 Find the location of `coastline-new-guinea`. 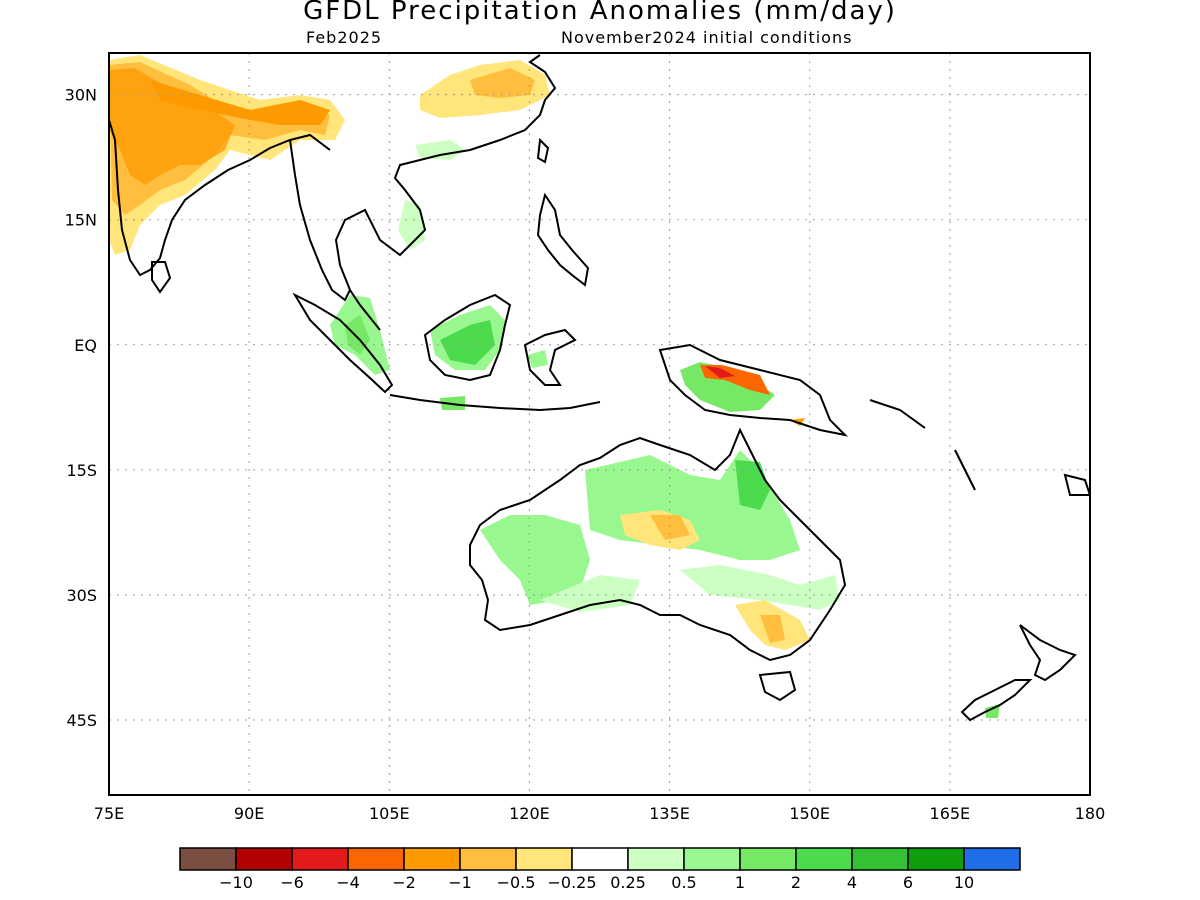

coastline-new-guinea is located at coordinates (753, 390).